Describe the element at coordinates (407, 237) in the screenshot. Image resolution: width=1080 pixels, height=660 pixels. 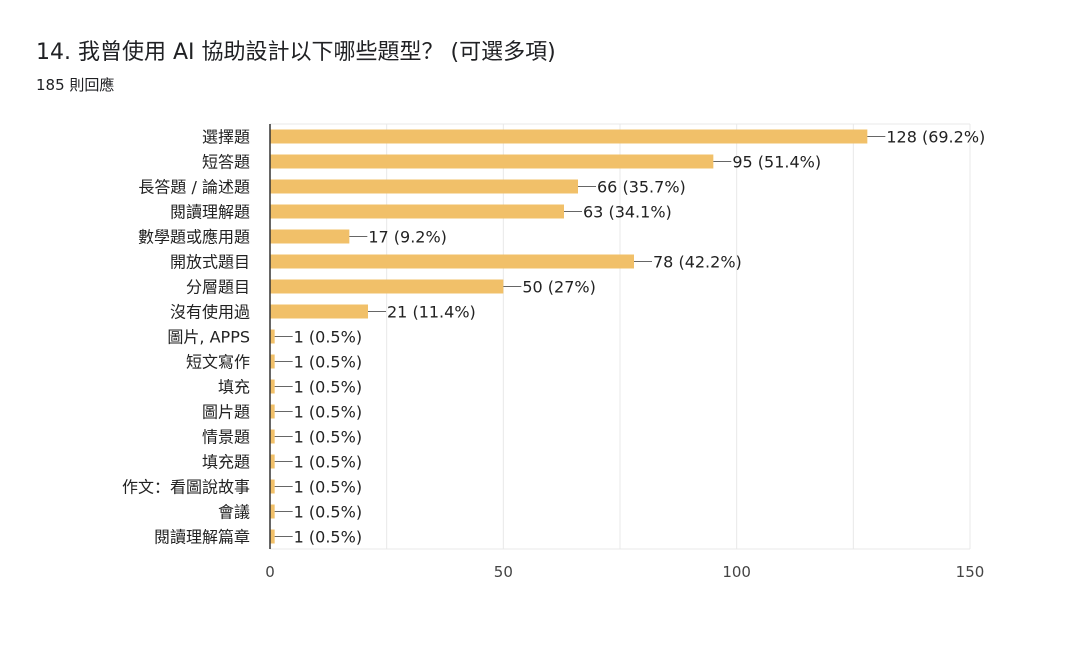
I see `data-label: 17 (9.2%)` at that location.